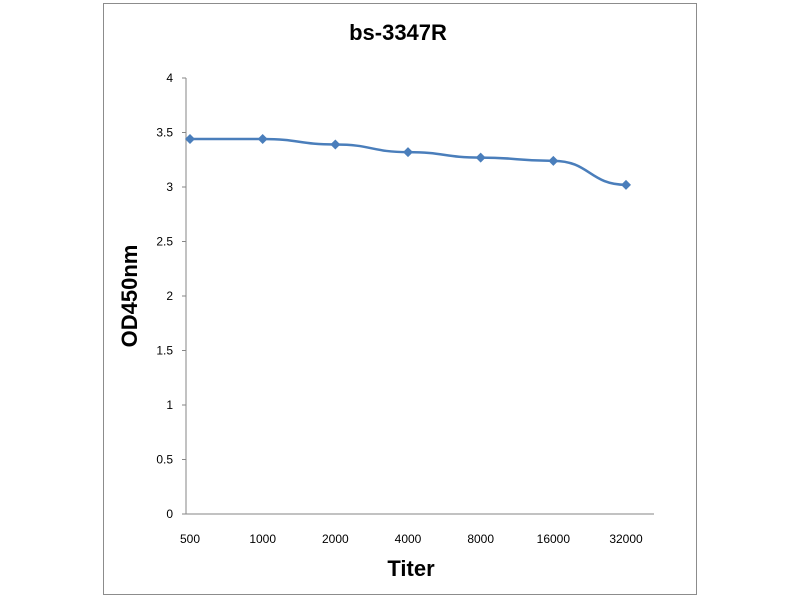 Image resolution: width=800 pixels, height=600 pixels. I want to click on x-ticks: 500 1000 2000 4000 8000 16000 32000, so click(411, 539).